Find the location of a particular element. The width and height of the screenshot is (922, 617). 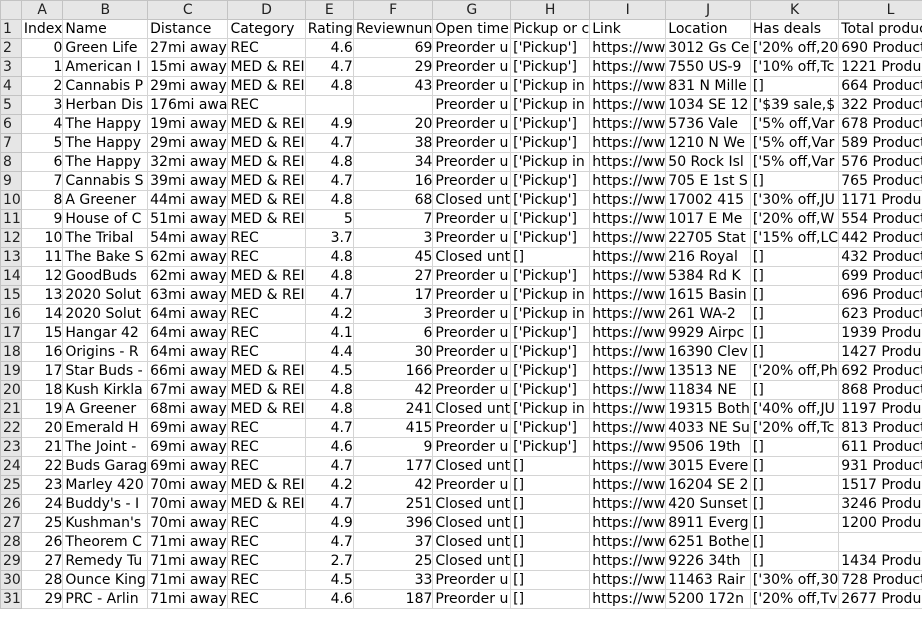

cell: 33 is located at coordinates (393, 580).